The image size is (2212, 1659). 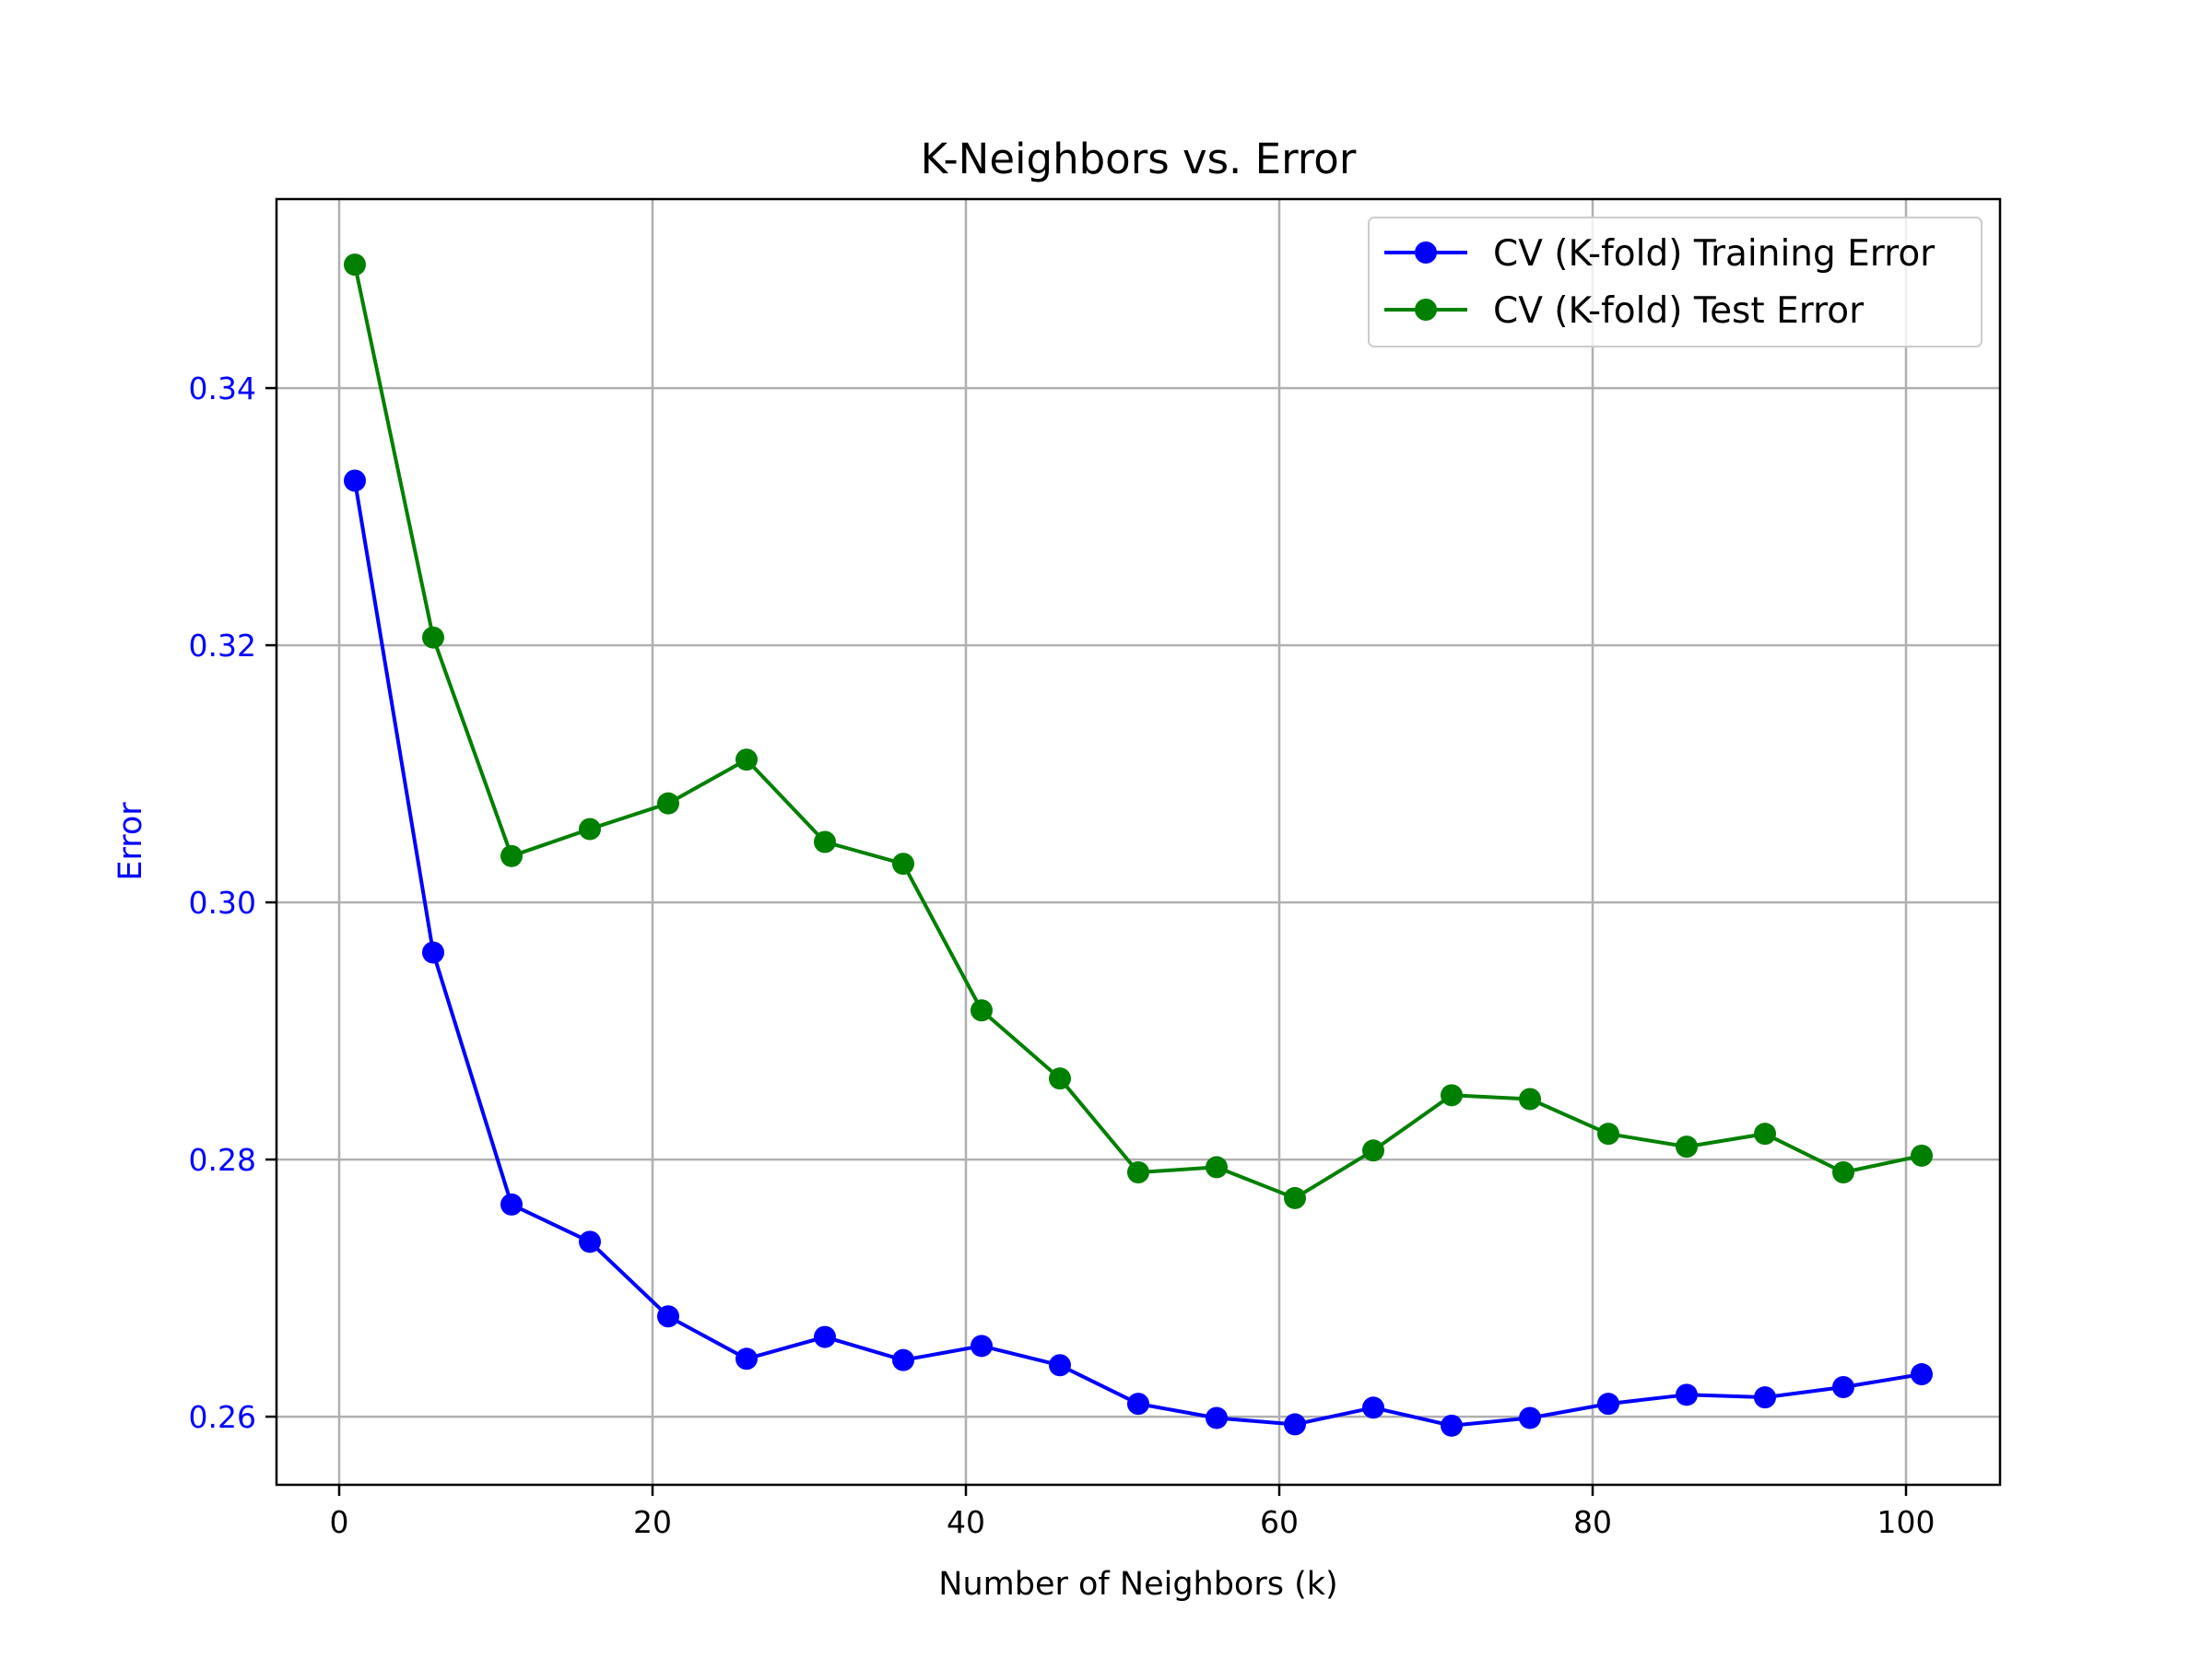 I want to click on x-tick-label: 80, so click(x=1592, y=1522).